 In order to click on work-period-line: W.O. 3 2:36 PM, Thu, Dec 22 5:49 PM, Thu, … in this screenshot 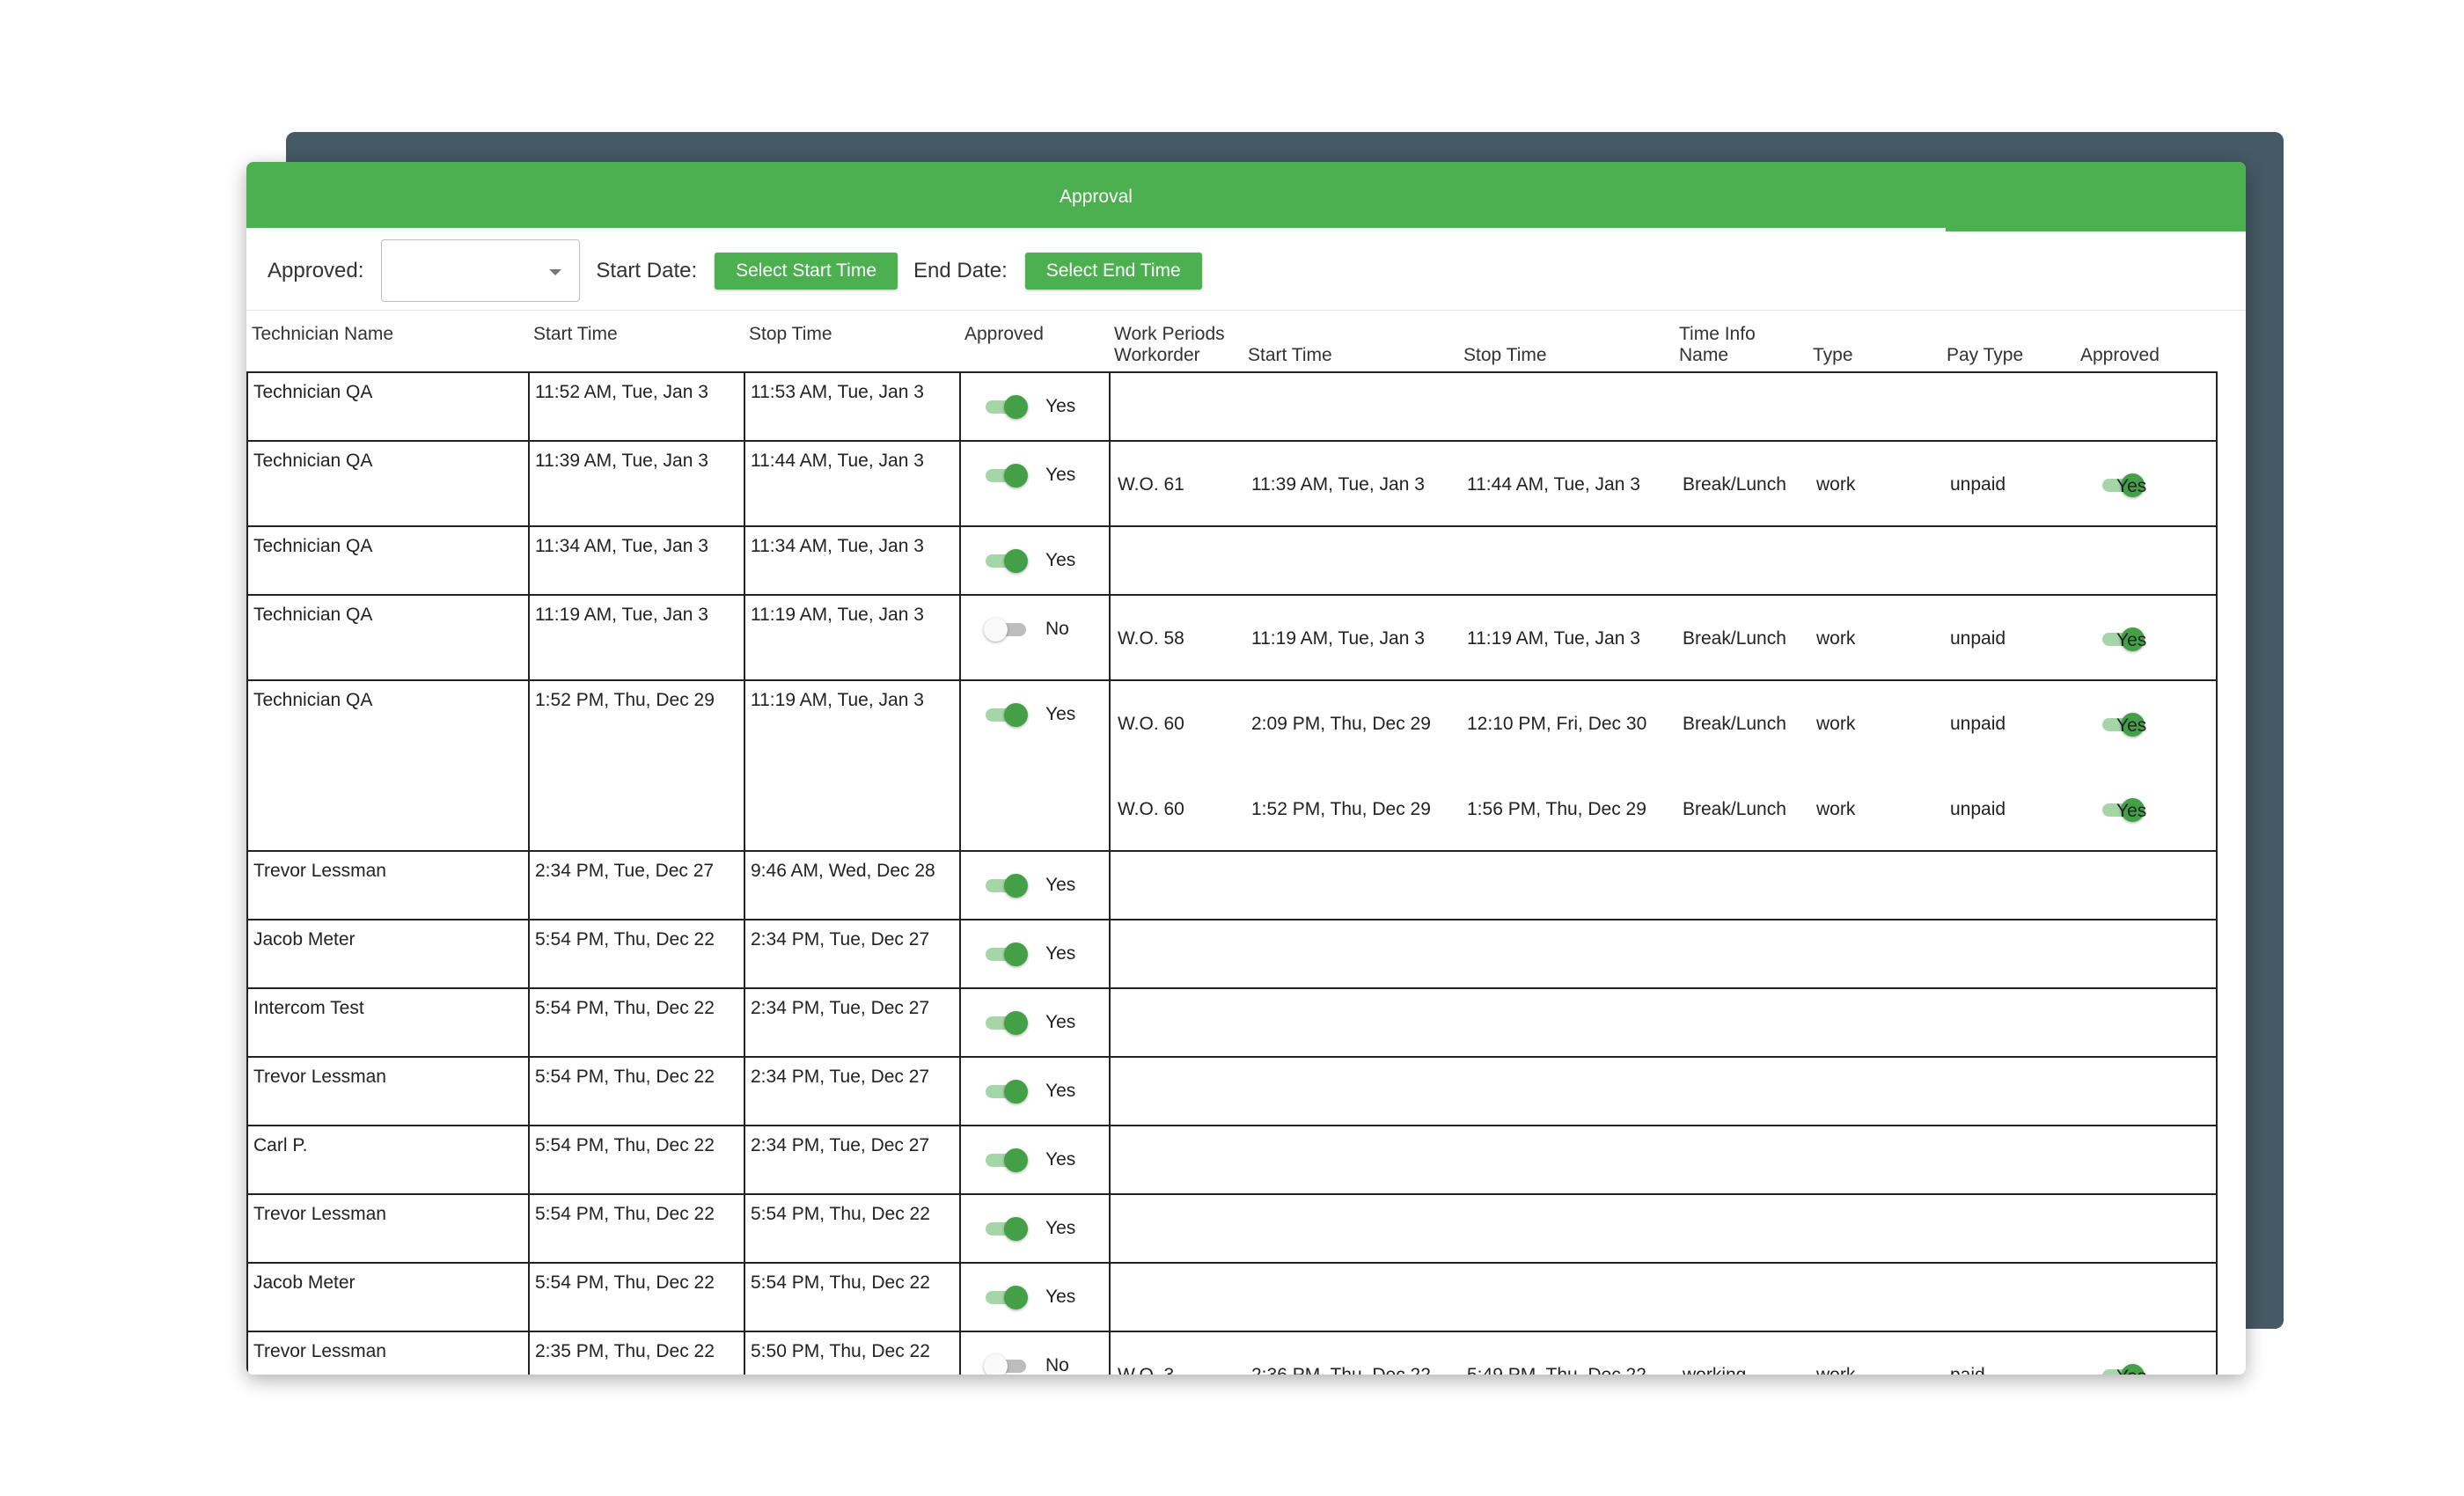, I will do `click(1664, 1367)`.